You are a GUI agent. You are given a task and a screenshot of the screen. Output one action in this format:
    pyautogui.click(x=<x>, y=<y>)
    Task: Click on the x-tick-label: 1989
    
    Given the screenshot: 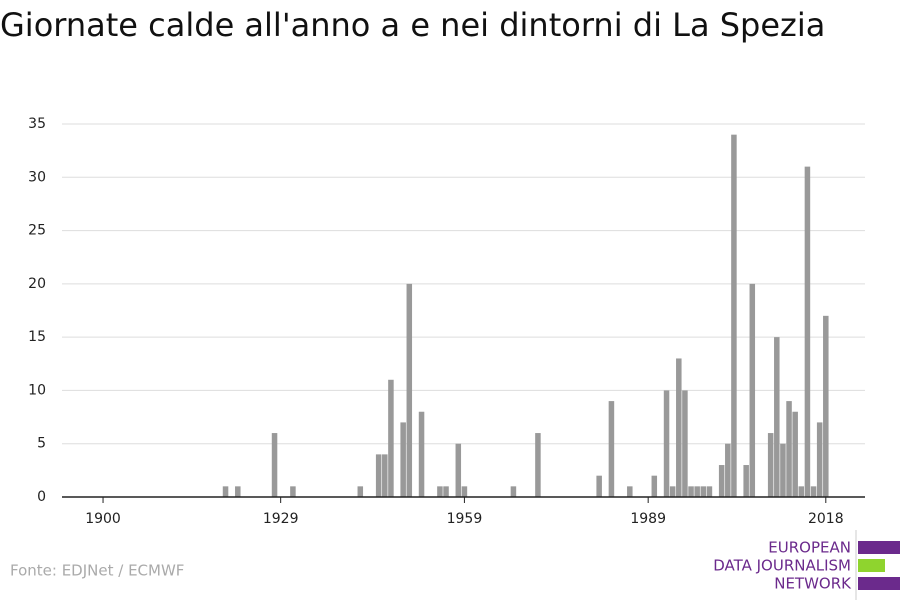 What is the action you would take?
    pyautogui.click(x=648, y=519)
    